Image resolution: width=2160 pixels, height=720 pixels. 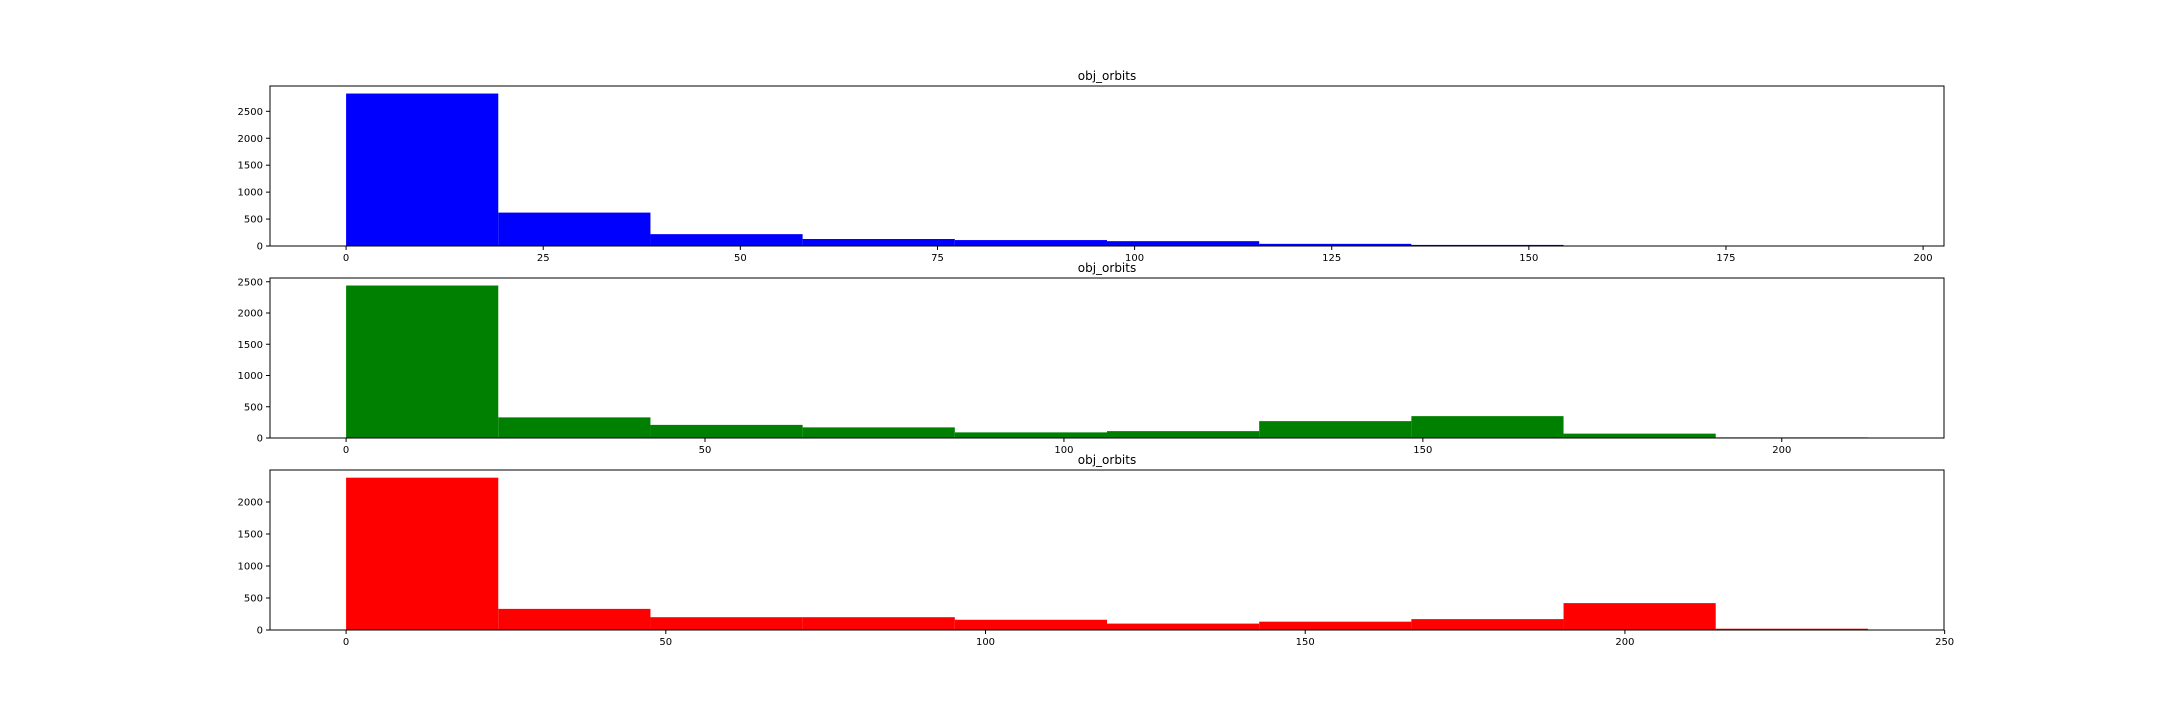 What do you see at coordinates (543, 258) in the screenshot?
I see `x-tick-label: 25` at bounding box center [543, 258].